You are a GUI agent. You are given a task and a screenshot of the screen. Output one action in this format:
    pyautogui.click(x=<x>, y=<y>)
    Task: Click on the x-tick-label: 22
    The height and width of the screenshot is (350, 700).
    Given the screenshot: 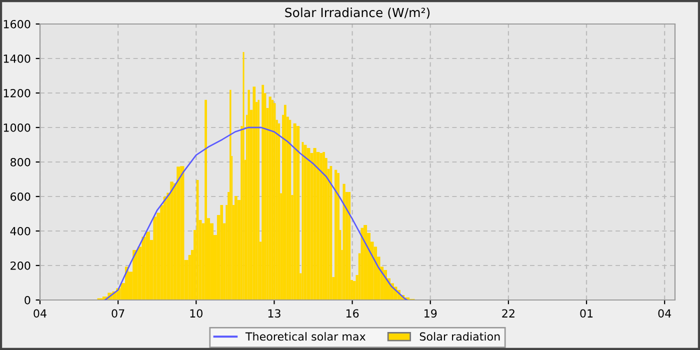 What is the action you would take?
    pyautogui.click(x=508, y=313)
    